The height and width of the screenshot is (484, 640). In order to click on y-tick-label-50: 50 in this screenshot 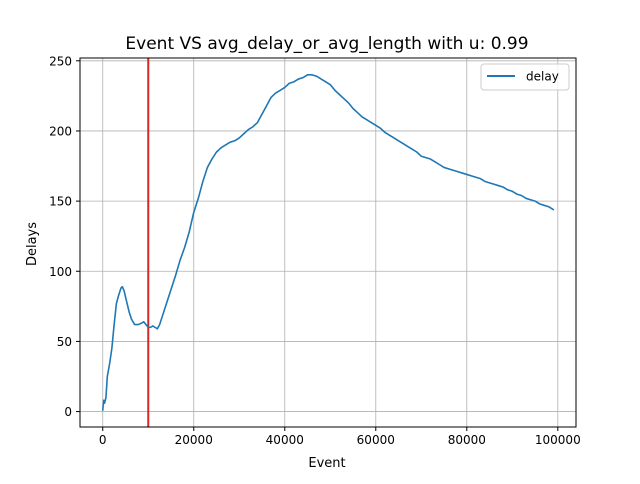, I will do `click(64, 342)`.